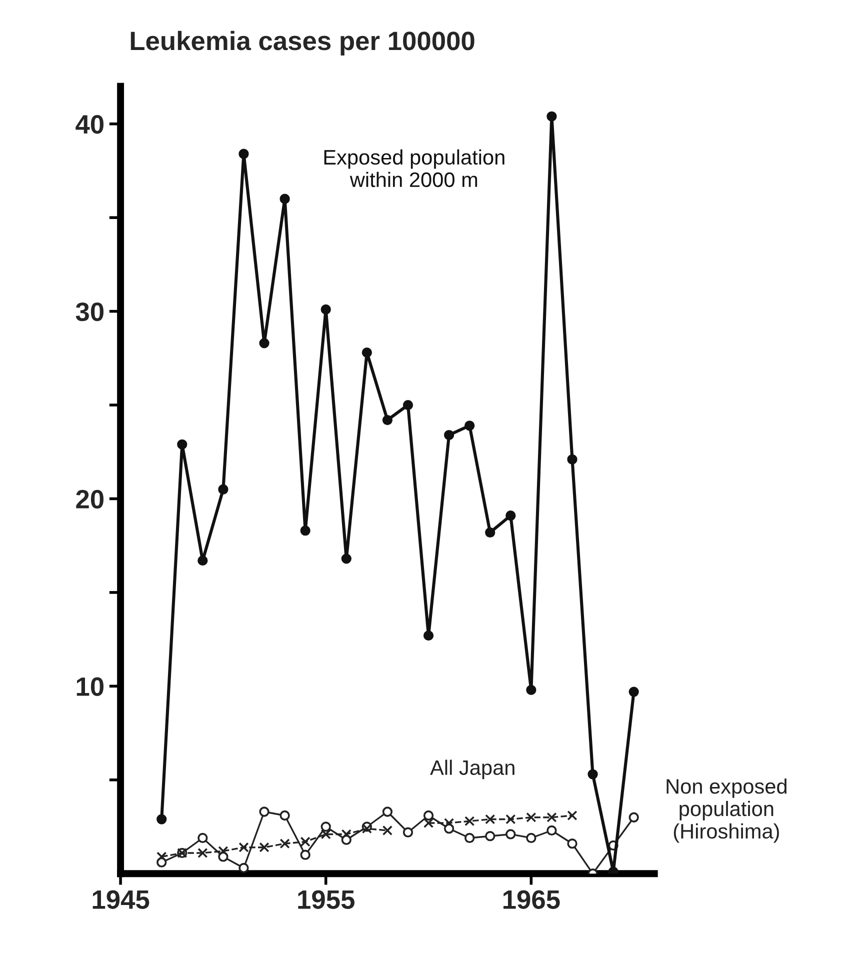 The image size is (861, 960). What do you see at coordinates (121, 899) in the screenshot?
I see `x-tick-label: 1945` at bounding box center [121, 899].